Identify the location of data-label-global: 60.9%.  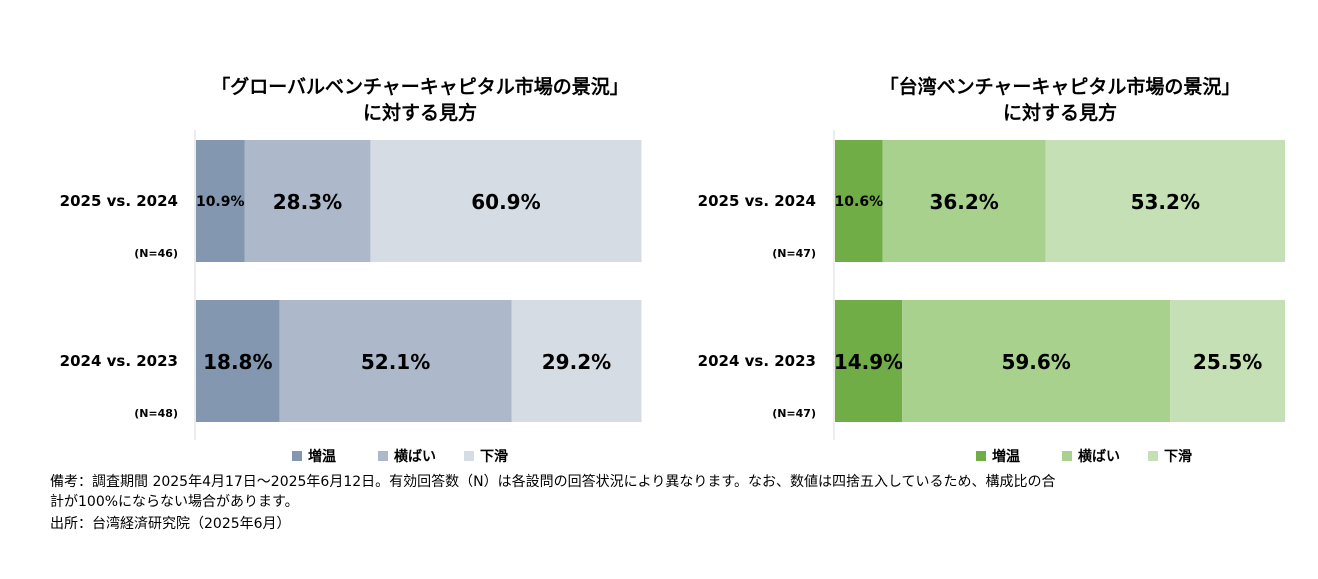
(505, 202).